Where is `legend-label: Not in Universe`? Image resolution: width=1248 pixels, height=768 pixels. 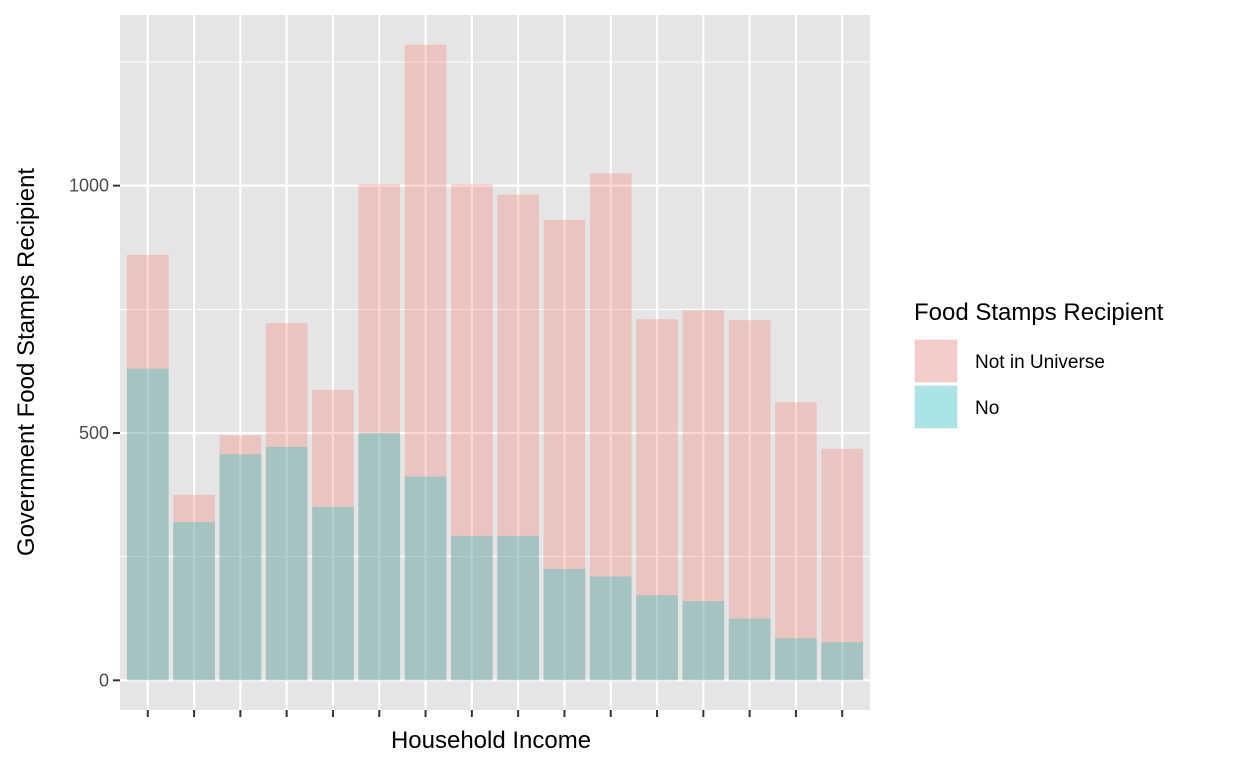
legend-label: Not in Universe is located at coordinates (1040, 362).